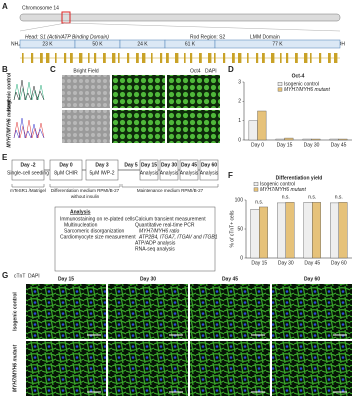  Describe the element at coordinates (86, 126) in the screenshot. I see `bright-field-image` at that location.